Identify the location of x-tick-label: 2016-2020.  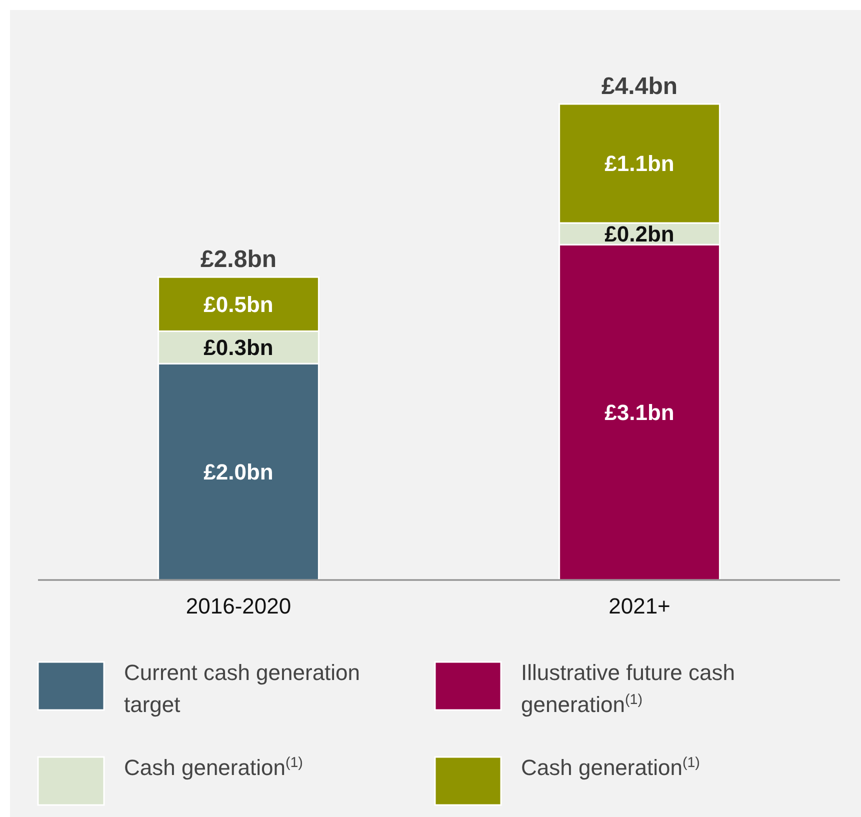
(239, 606).